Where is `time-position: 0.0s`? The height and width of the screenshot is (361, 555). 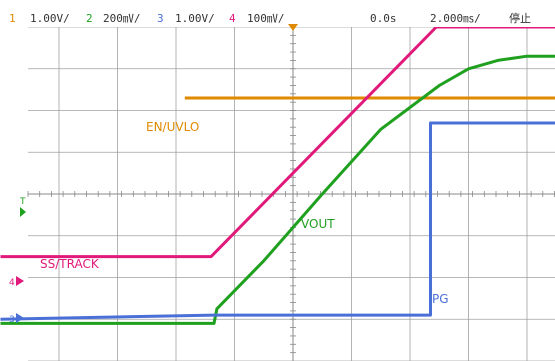 time-position: 0.0s is located at coordinates (383, 18).